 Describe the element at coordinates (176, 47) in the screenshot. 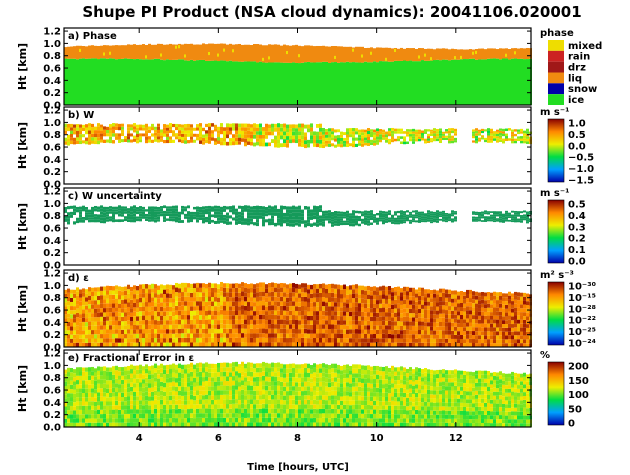

I see `phase-mixed-cell` at that location.